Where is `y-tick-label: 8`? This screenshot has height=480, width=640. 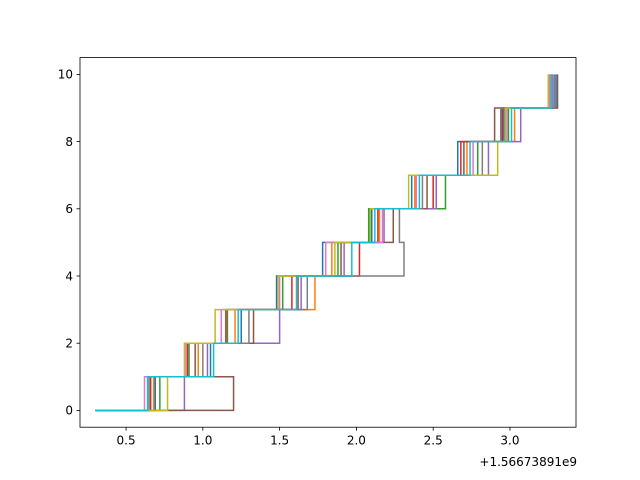
y-tick-label: 8 is located at coordinates (69, 142).